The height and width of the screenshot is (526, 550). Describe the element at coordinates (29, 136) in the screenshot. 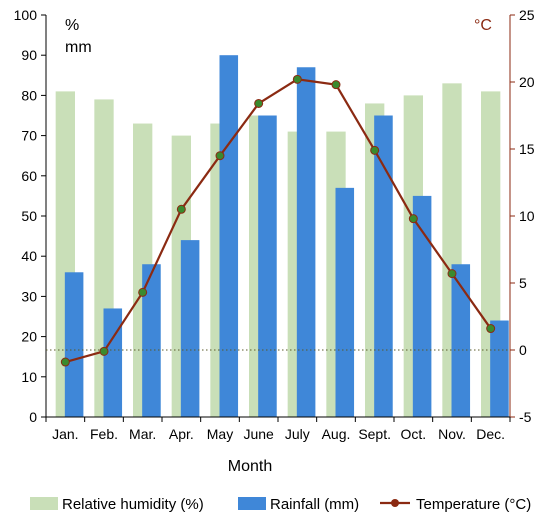

I see `left-tick-label-70: 70` at that location.